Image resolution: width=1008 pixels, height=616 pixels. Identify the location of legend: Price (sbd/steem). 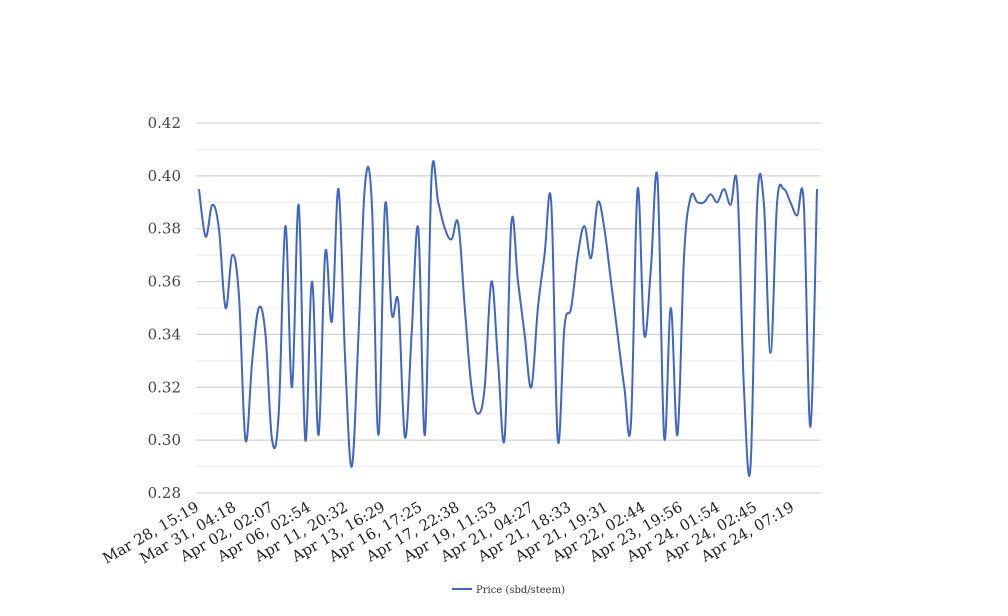
(508, 590).